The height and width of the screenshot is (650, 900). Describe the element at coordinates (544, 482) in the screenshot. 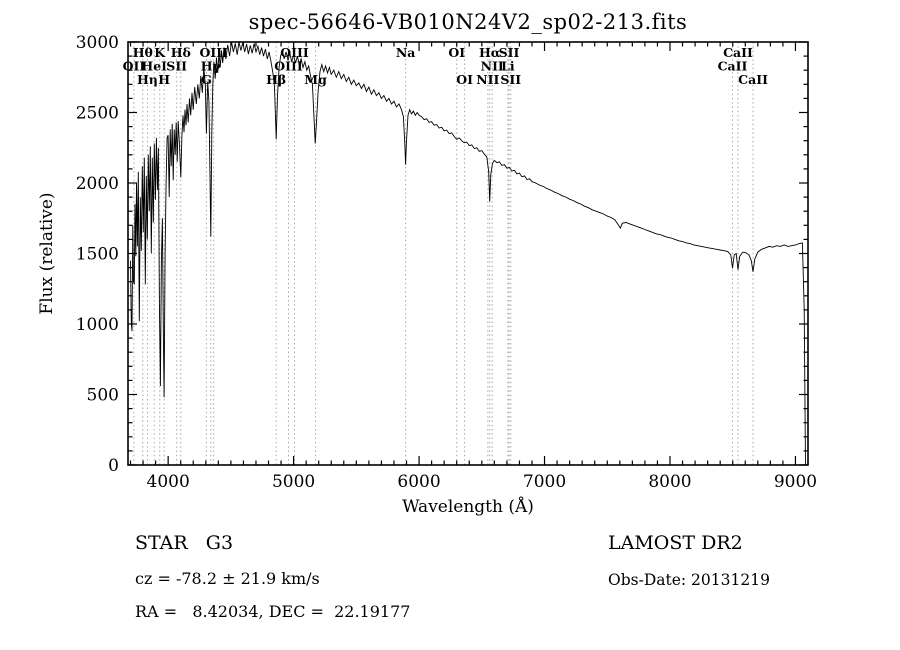

I see `x-tick-label: 7000` at that location.